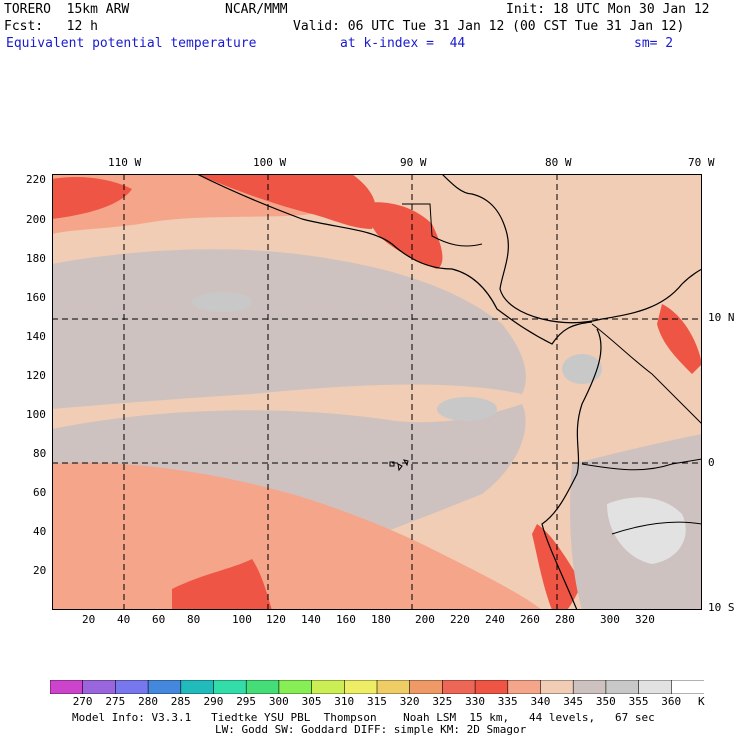 This screenshot has height=740, width=740. Describe the element at coordinates (276, 619) in the screenshot. I see `x-tick: 120` at that location.